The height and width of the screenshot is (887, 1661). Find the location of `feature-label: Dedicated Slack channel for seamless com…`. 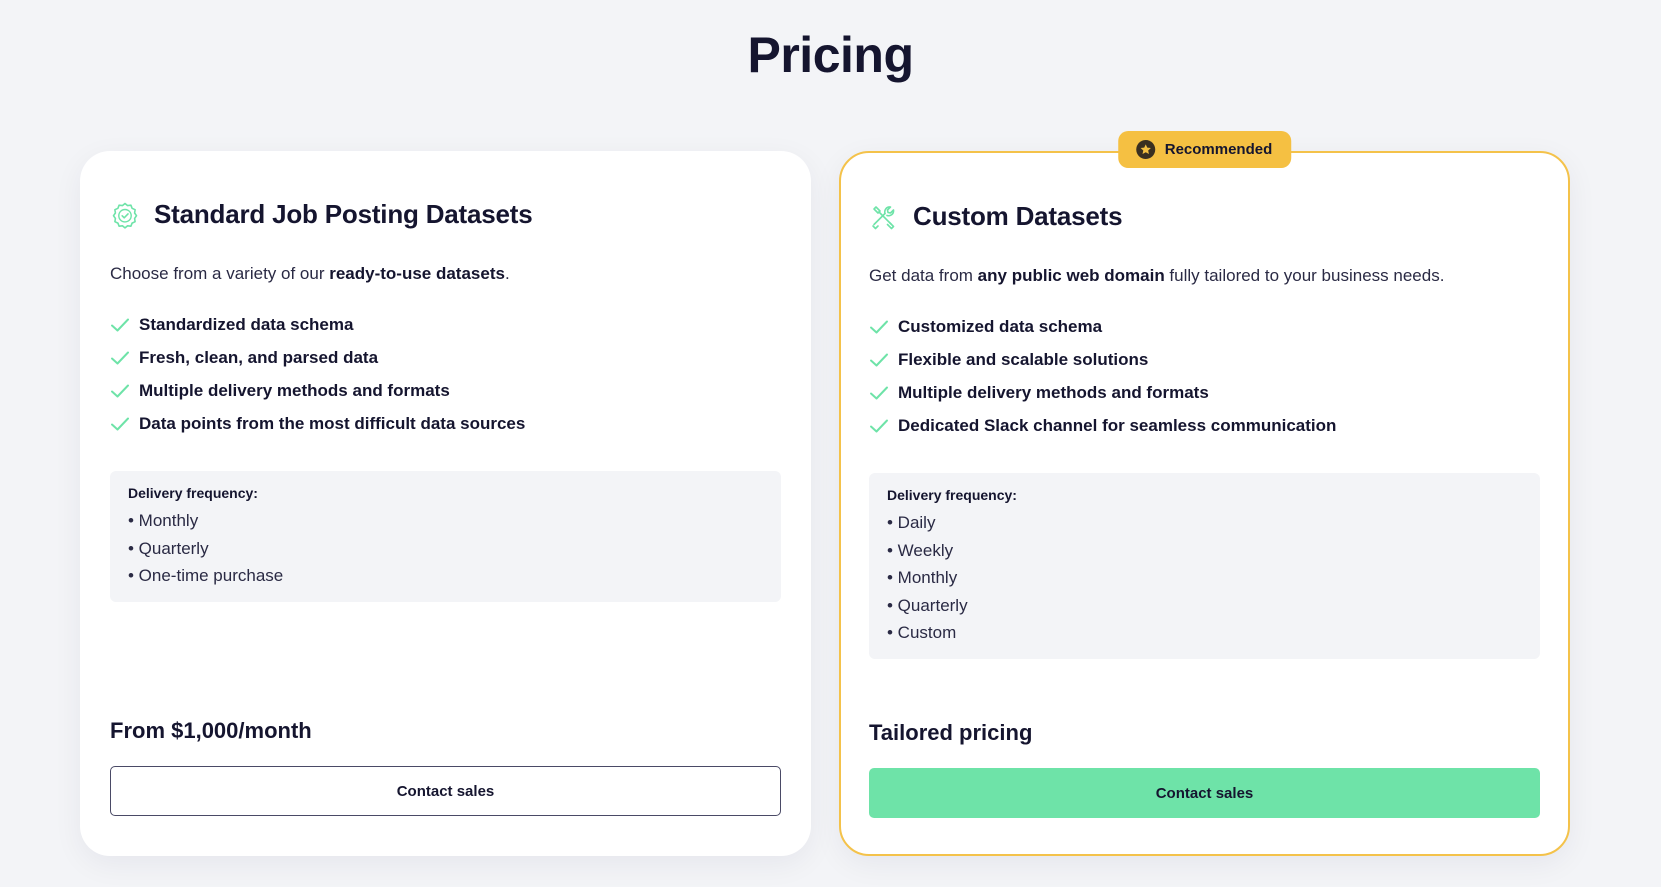

feature-label: Dedicated Slack channel for seamless com… is located at coordinates (1117, 425).